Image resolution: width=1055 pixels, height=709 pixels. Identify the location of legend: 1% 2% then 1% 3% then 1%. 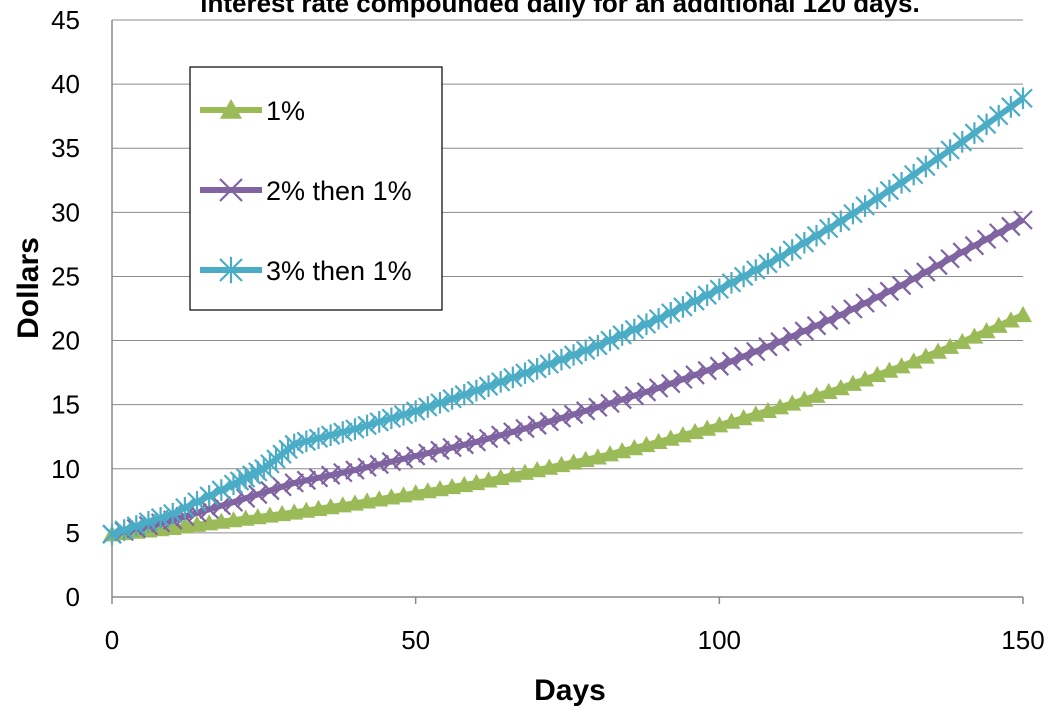
(316, 188).